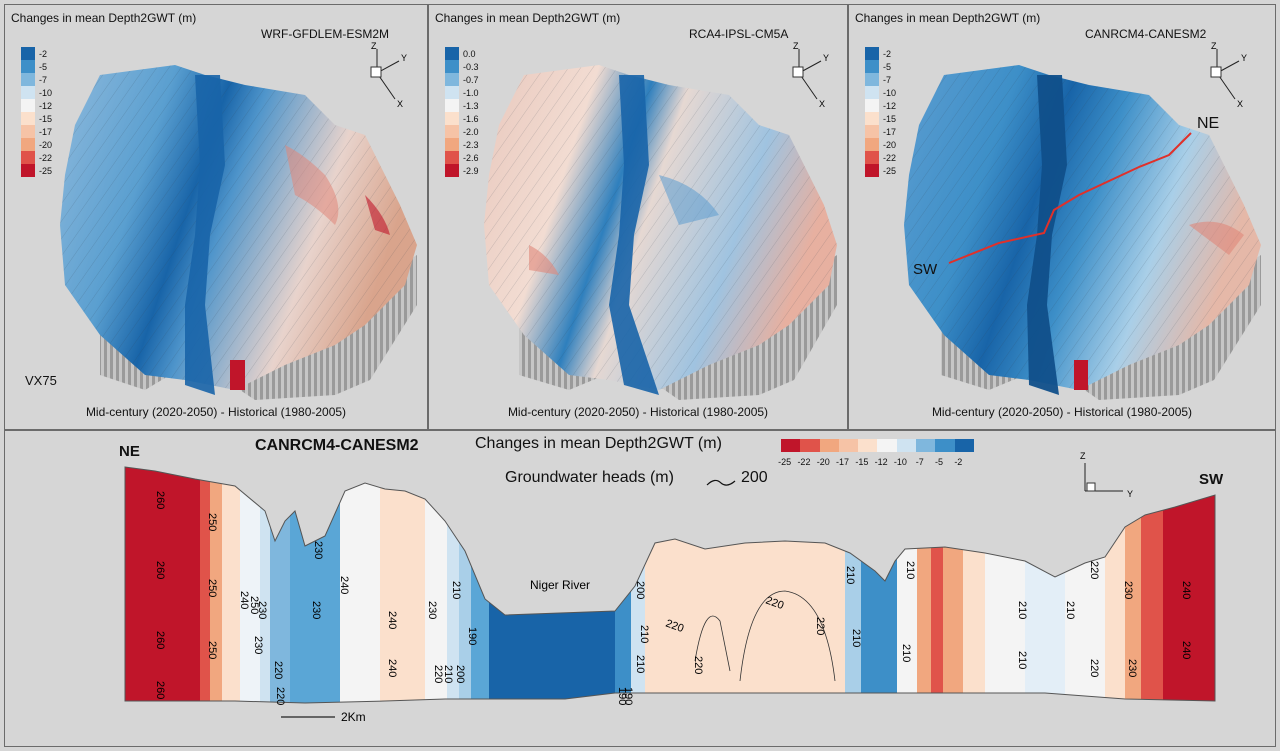 The width and height of the screenshot is (1280, 751). I want to click on legend-label: -12, so click(890, 105).